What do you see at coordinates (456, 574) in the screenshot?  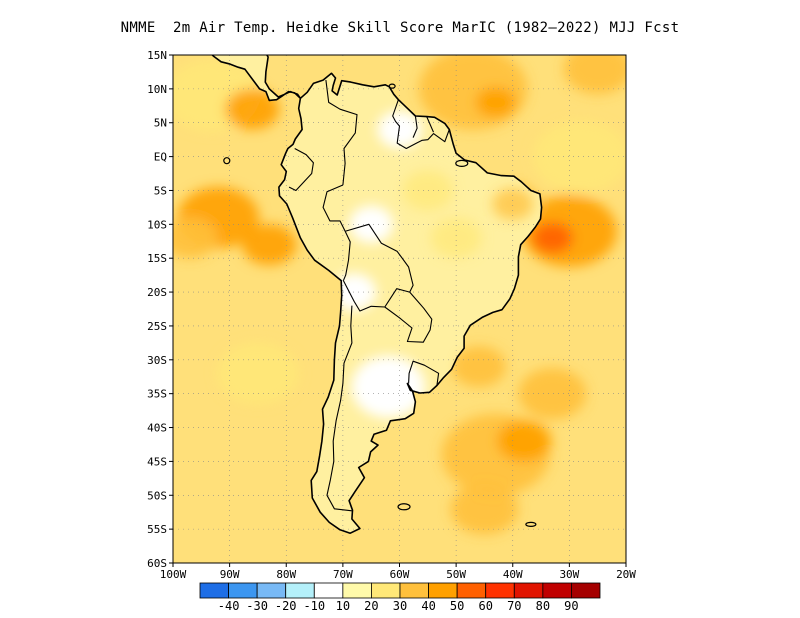 I see `lon-tick-label: 50W` at bounding box center [456, 574].